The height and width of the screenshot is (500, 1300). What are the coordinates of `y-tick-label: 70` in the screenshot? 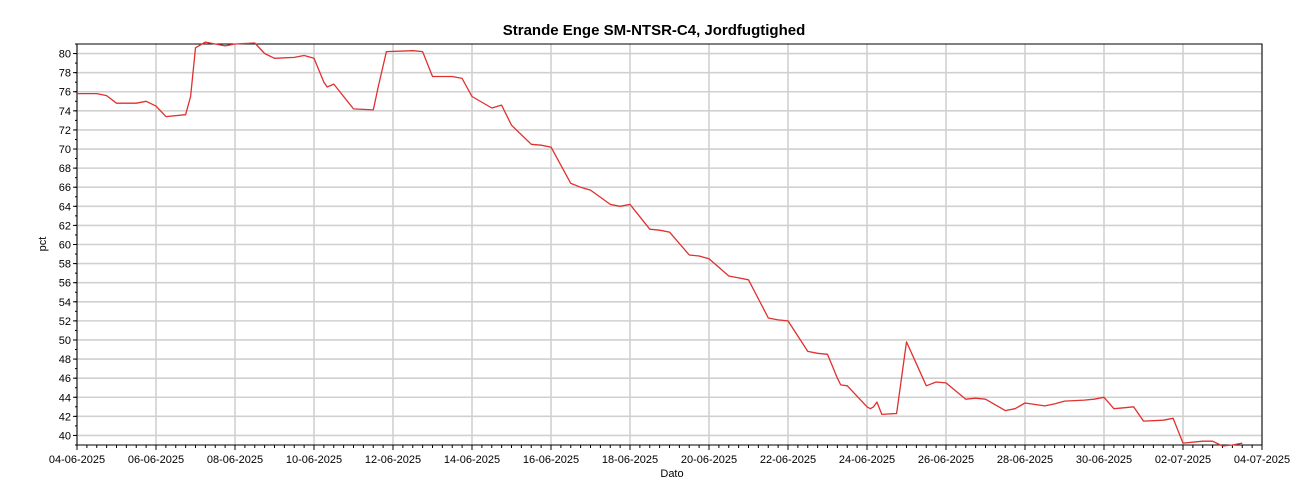 It's located at (65, 150).